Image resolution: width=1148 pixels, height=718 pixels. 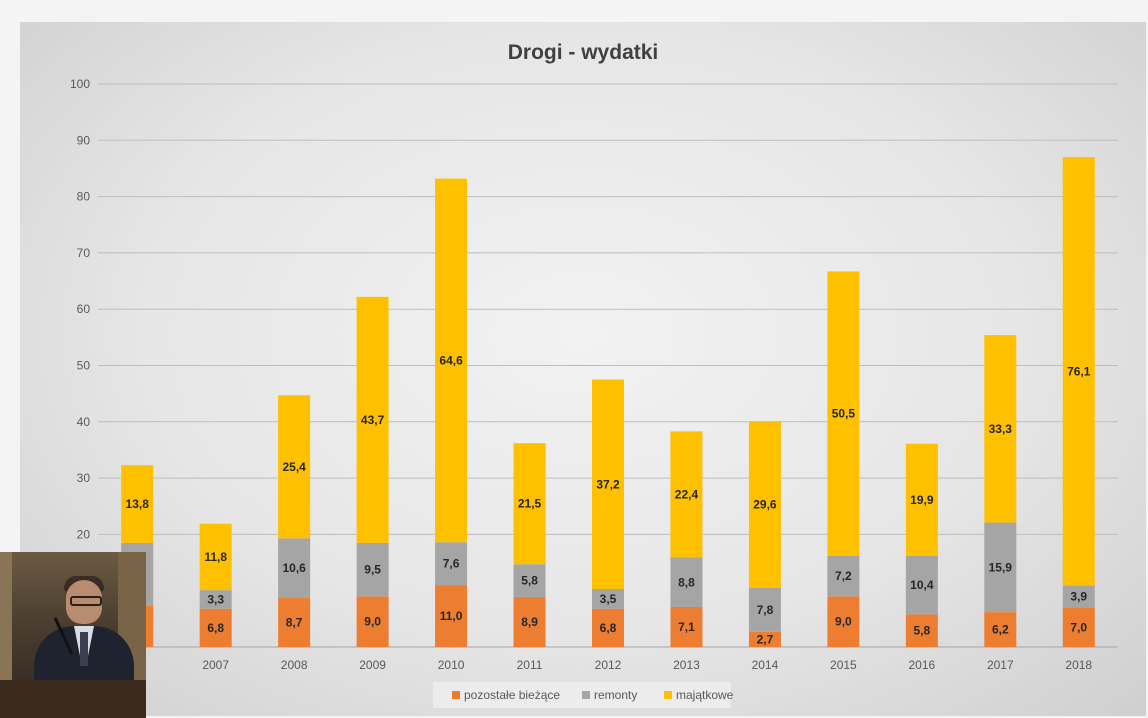 I want to click on data-label: 7,6, so click(x=451, y=564).